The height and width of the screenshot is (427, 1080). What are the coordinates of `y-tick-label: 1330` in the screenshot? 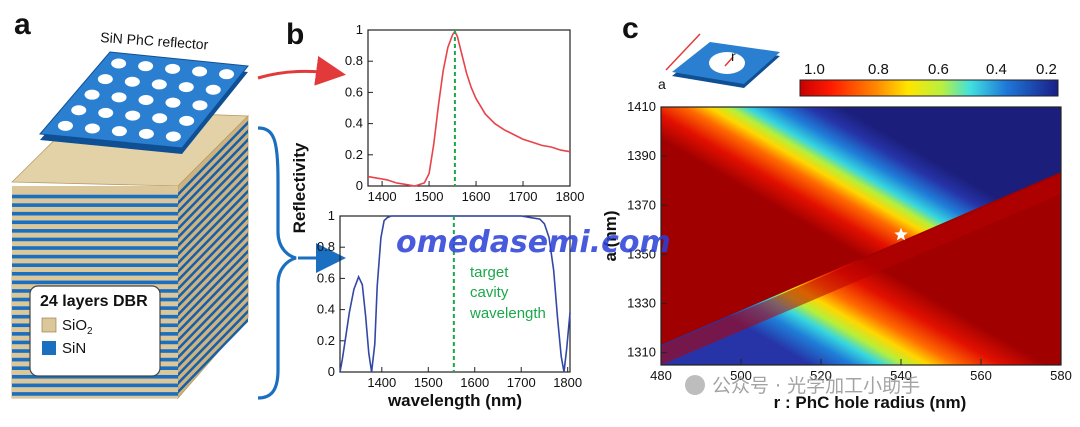 It's located at (641, 303).